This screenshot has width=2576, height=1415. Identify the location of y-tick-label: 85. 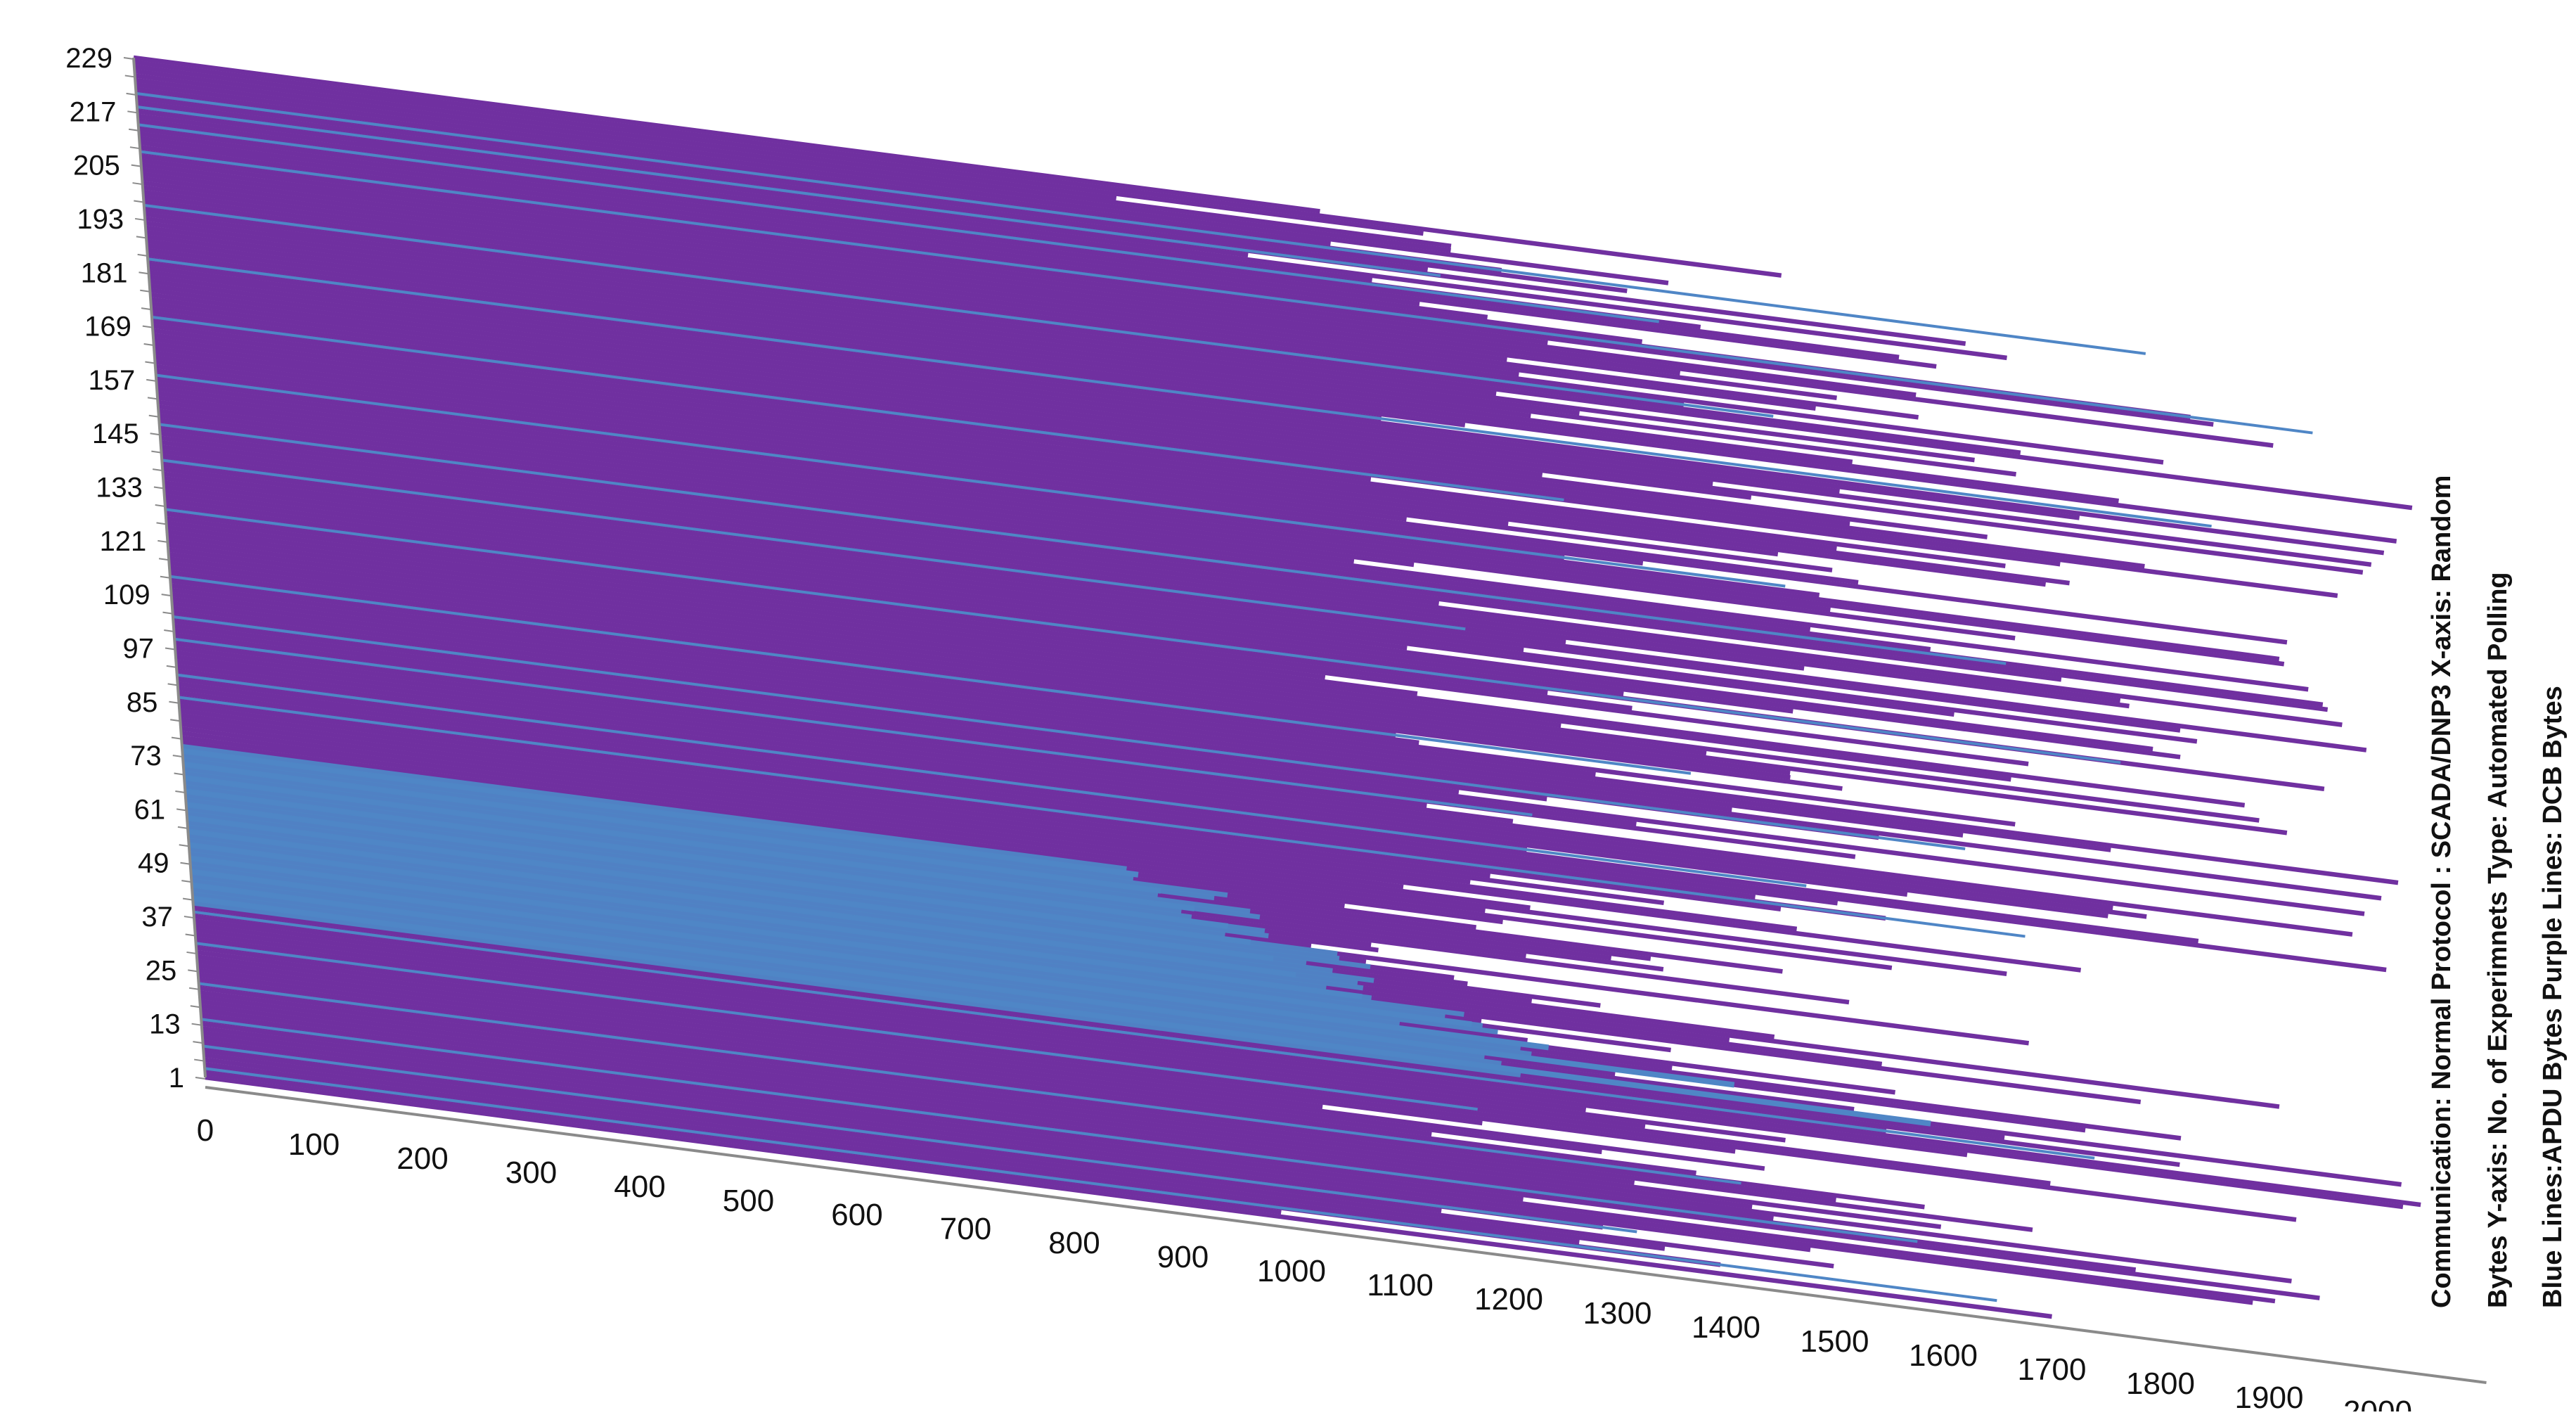
(142, 702).